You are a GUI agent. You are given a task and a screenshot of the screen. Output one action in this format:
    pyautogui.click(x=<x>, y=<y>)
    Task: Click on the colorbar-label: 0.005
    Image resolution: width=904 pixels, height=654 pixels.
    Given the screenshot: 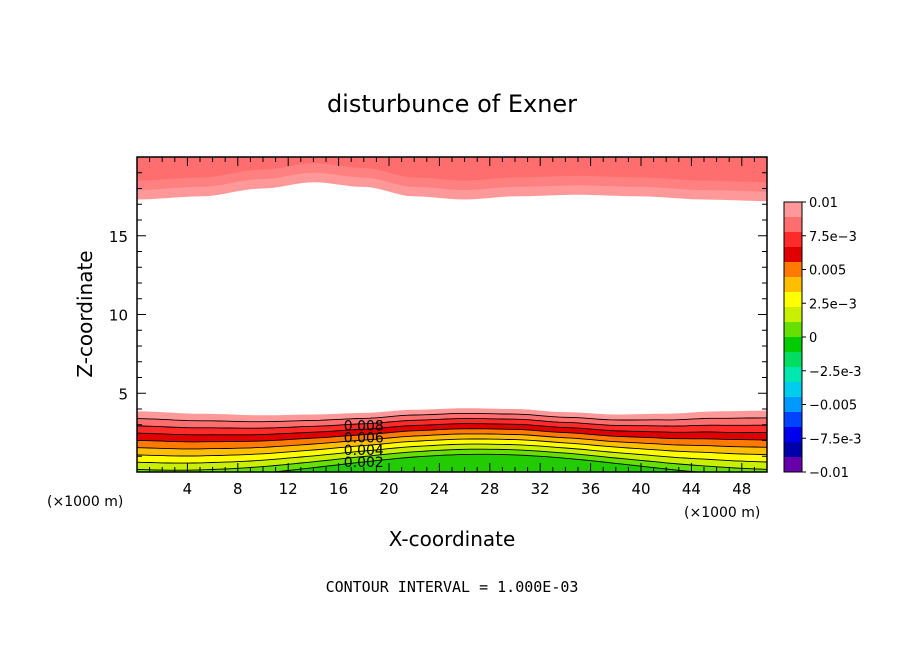 What is the action you would take?
    pyautogui.click(x=827, y=271)
    